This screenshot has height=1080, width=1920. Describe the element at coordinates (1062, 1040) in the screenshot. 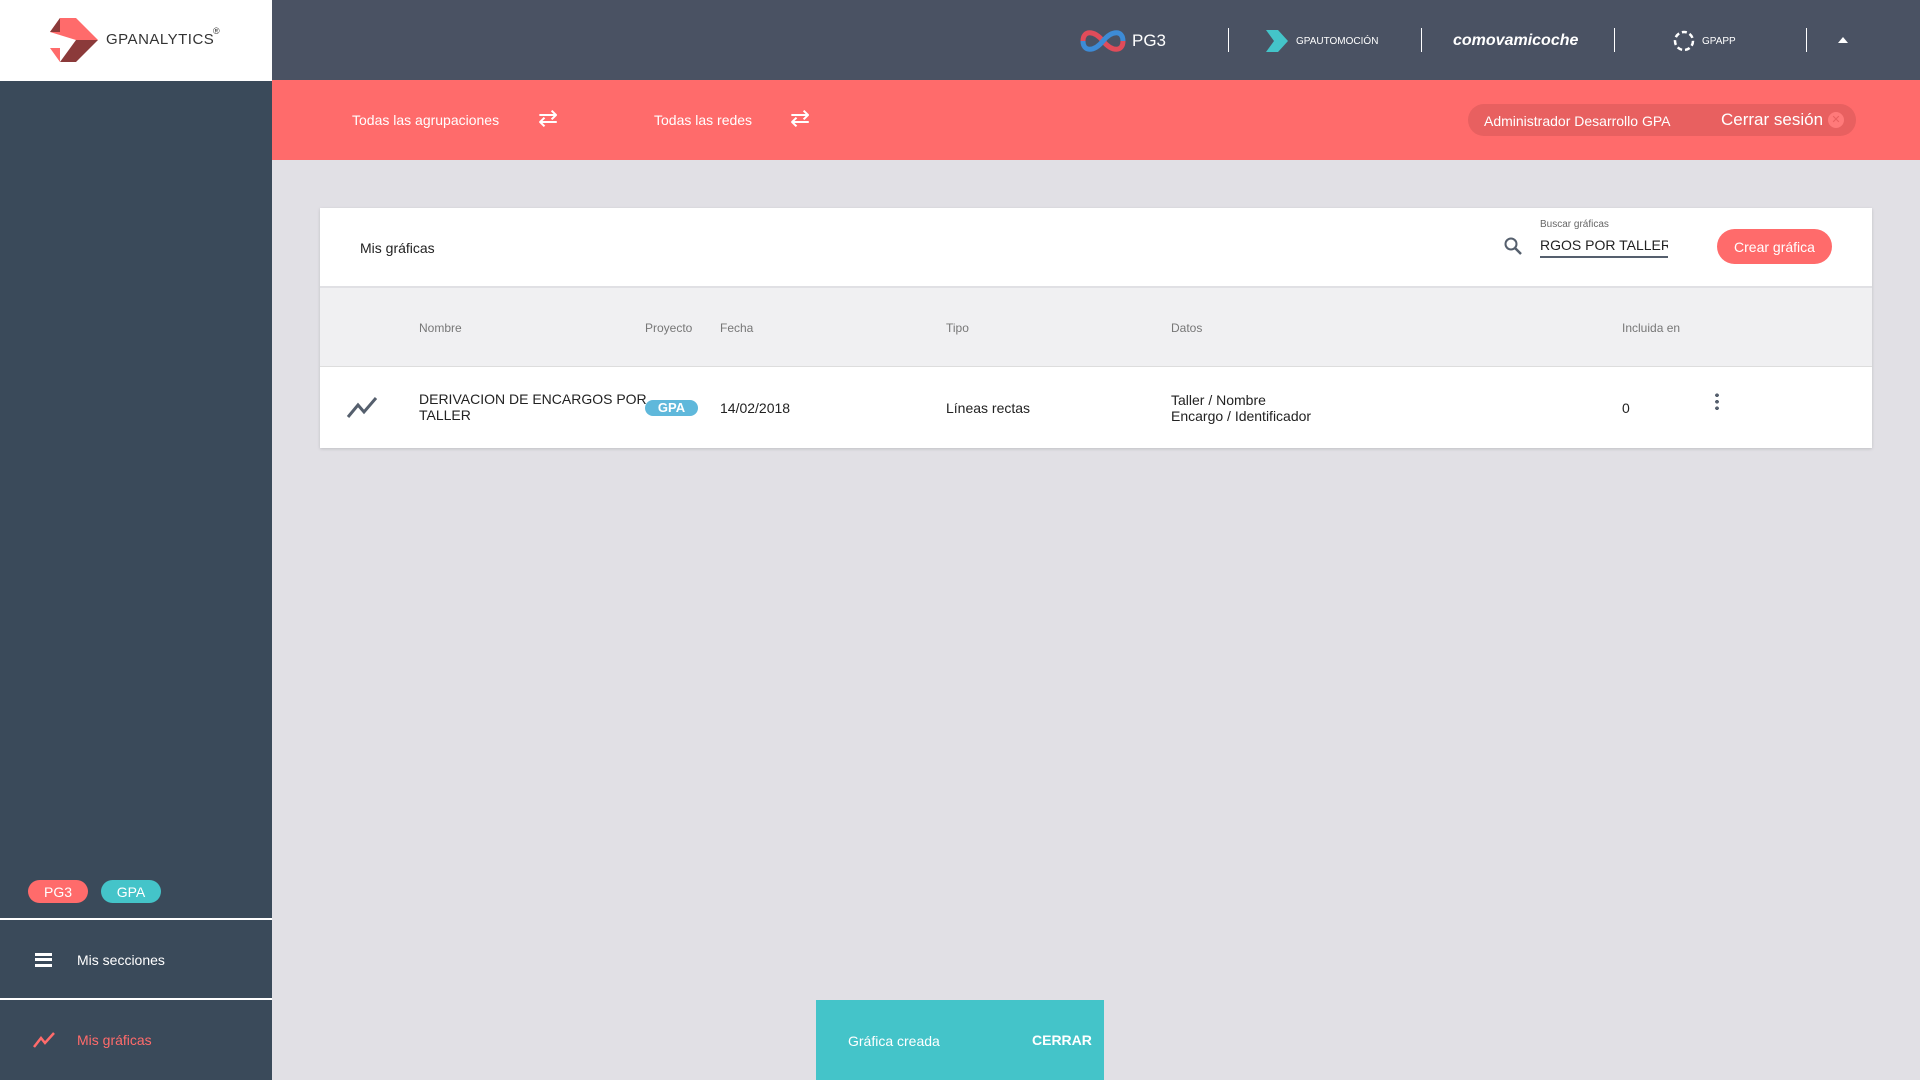

I see `snackbar-close-button: CERRAR` at that location.